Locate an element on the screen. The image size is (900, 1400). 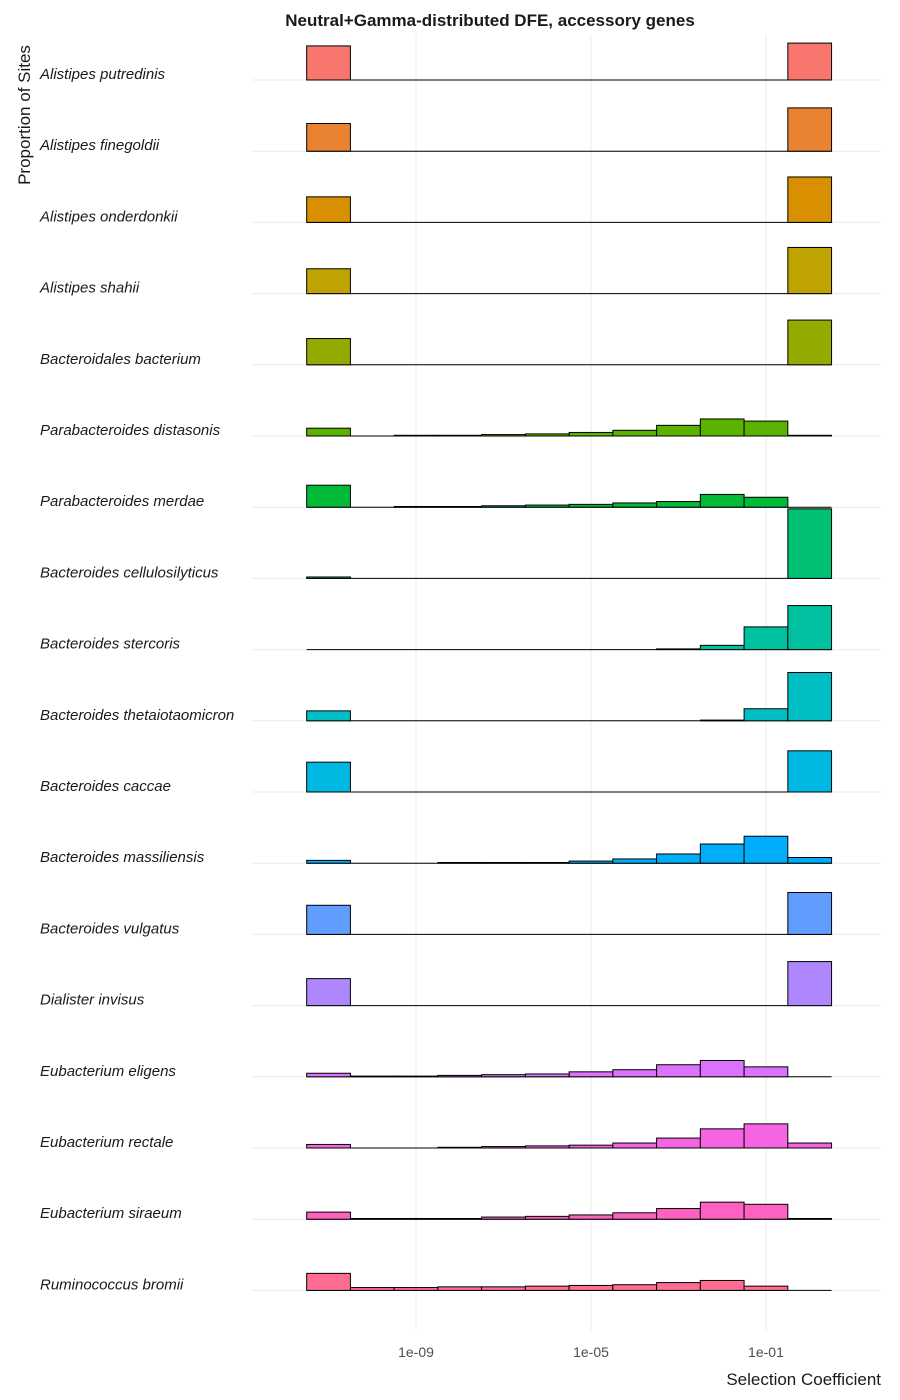
series-label: Alistipes finegoldii is located at coordinates (99, 145).